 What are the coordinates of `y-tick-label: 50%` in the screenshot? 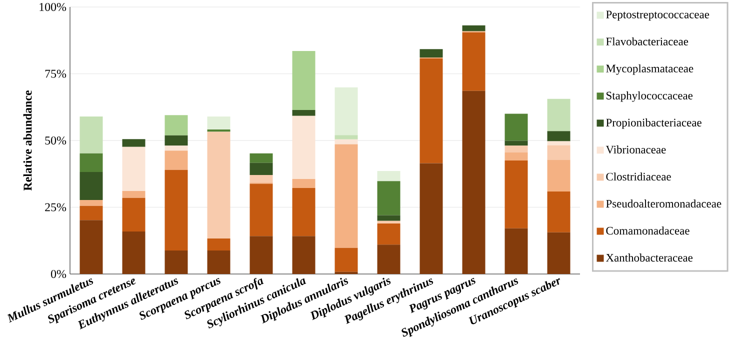 It's located at (55, 140).